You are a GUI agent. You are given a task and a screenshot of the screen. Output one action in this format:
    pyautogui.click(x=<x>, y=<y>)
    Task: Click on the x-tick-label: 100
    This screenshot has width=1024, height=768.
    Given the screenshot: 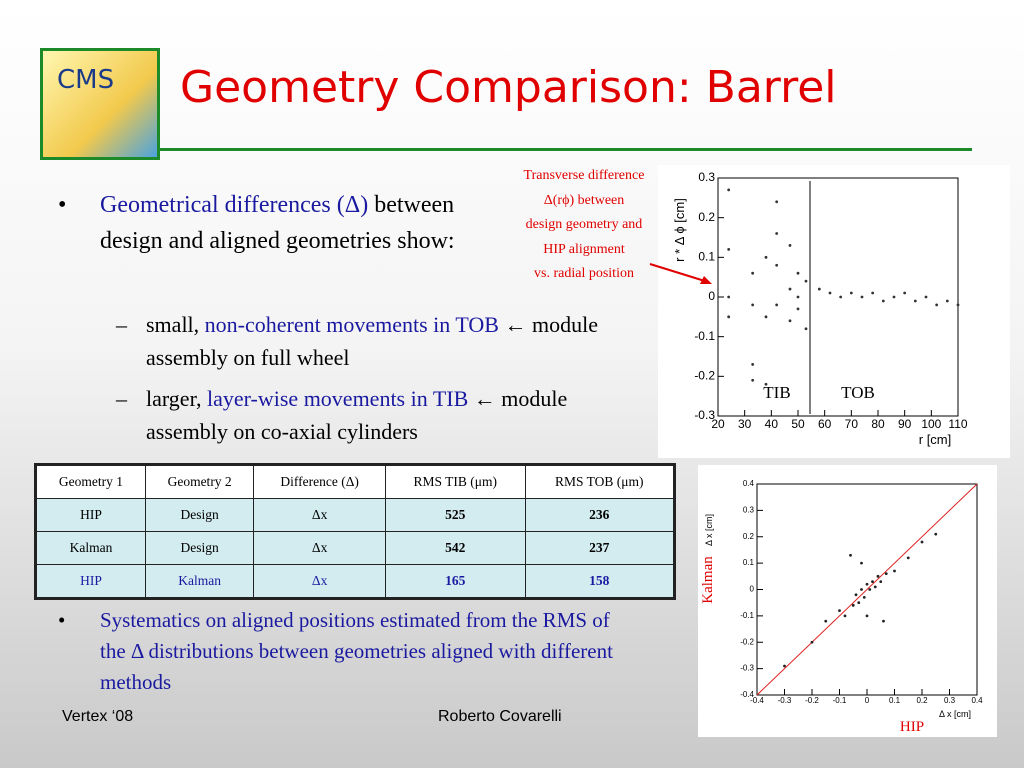 What is the action you would take?
    pyautogui.click(x=931, y=424)
    